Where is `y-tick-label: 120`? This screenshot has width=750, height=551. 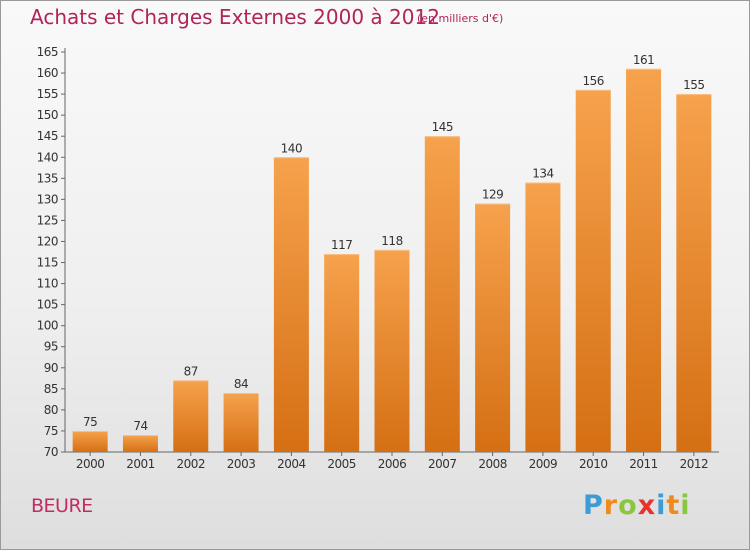 y-tick-label: 120 is located at coordinates (47, 241).